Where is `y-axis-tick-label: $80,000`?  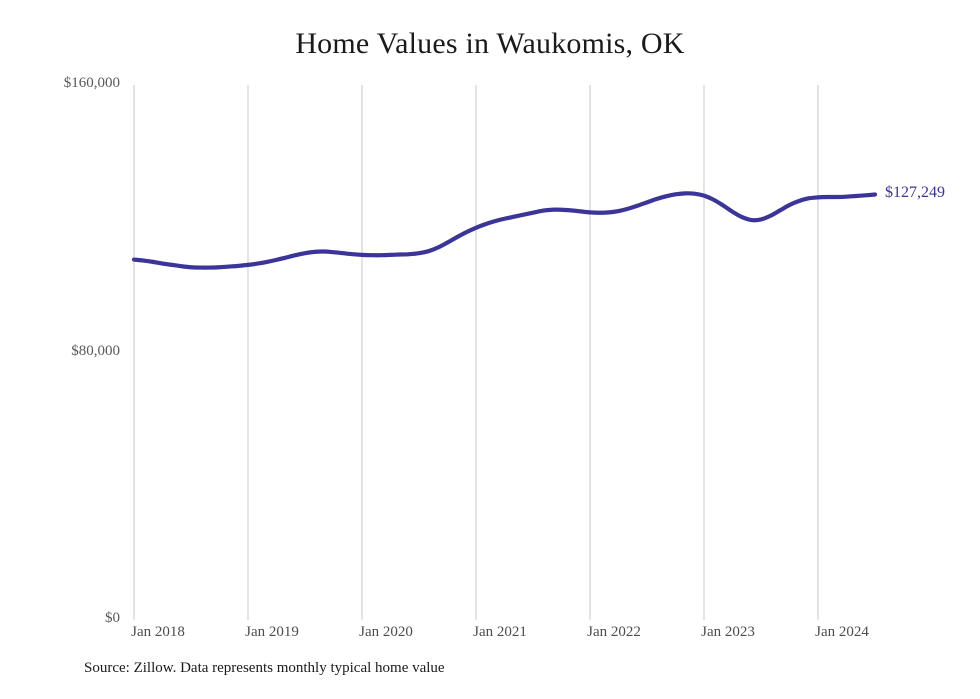 y-axis-tick-label: $80,000 is located at coordinates (95, 350).